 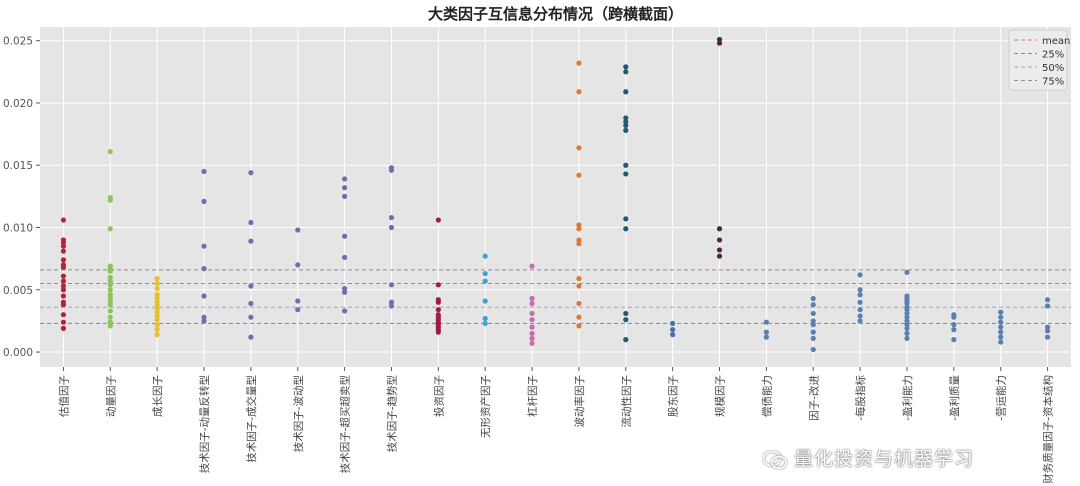 What do you see at coordinates (18, 353) in the screenshot?
I see `y-tick-label: 0.000` at bounding box center [18, 353].